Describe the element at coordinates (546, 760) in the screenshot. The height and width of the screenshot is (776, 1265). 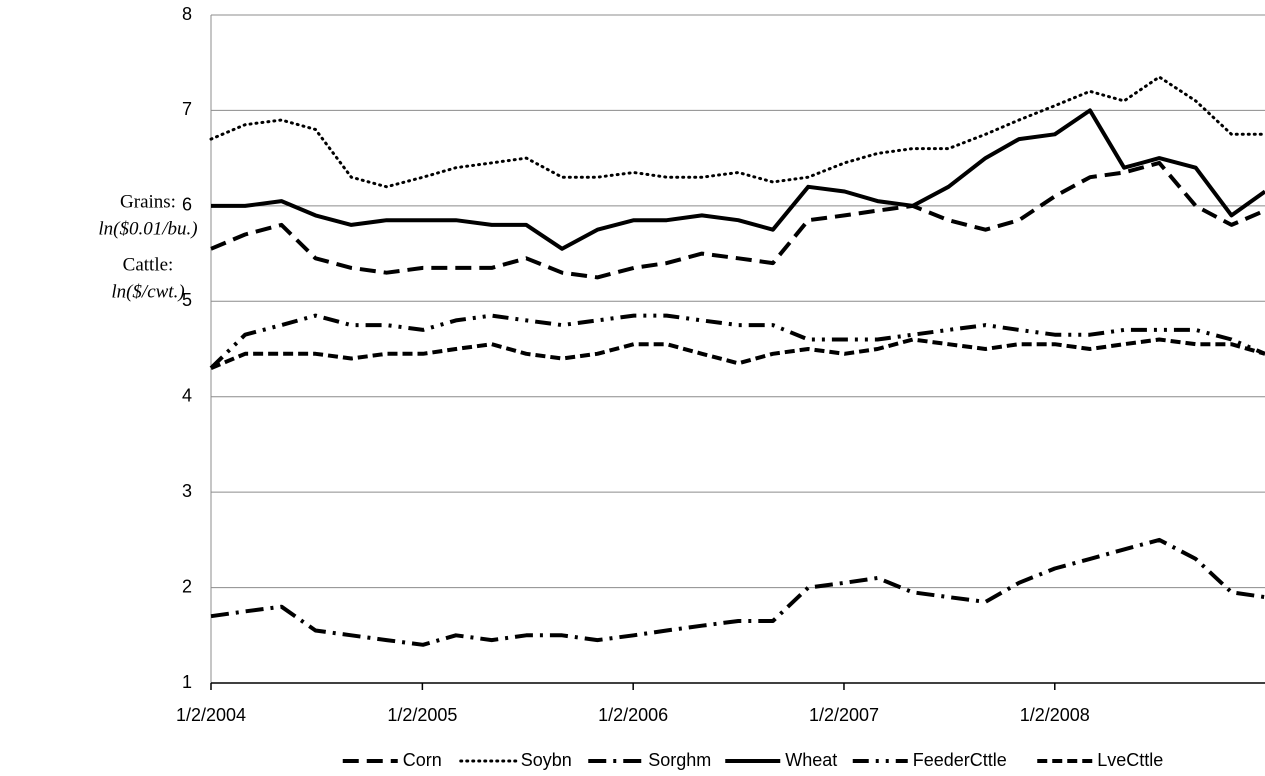
I see `legend-label: Soybn` at that location.